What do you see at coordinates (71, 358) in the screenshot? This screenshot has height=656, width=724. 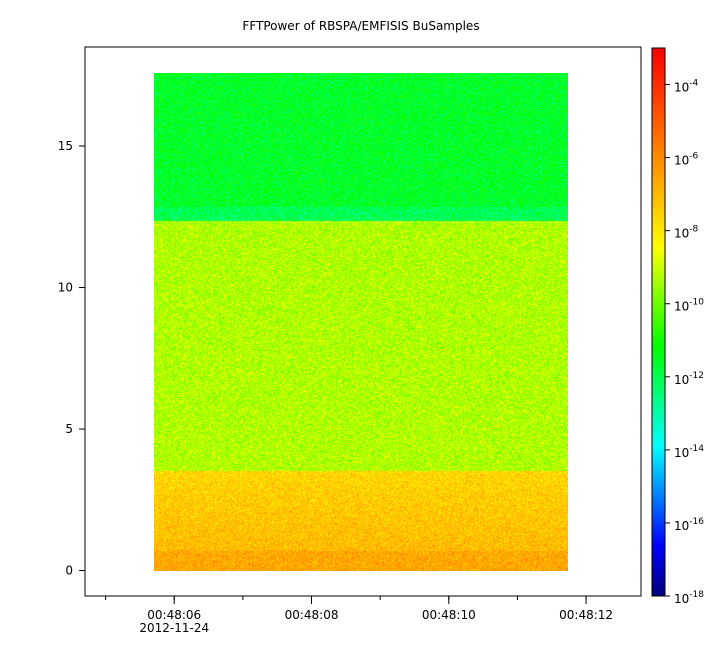 I see `y-axis: 0 5 10 15` at bounding box center [71, 358].